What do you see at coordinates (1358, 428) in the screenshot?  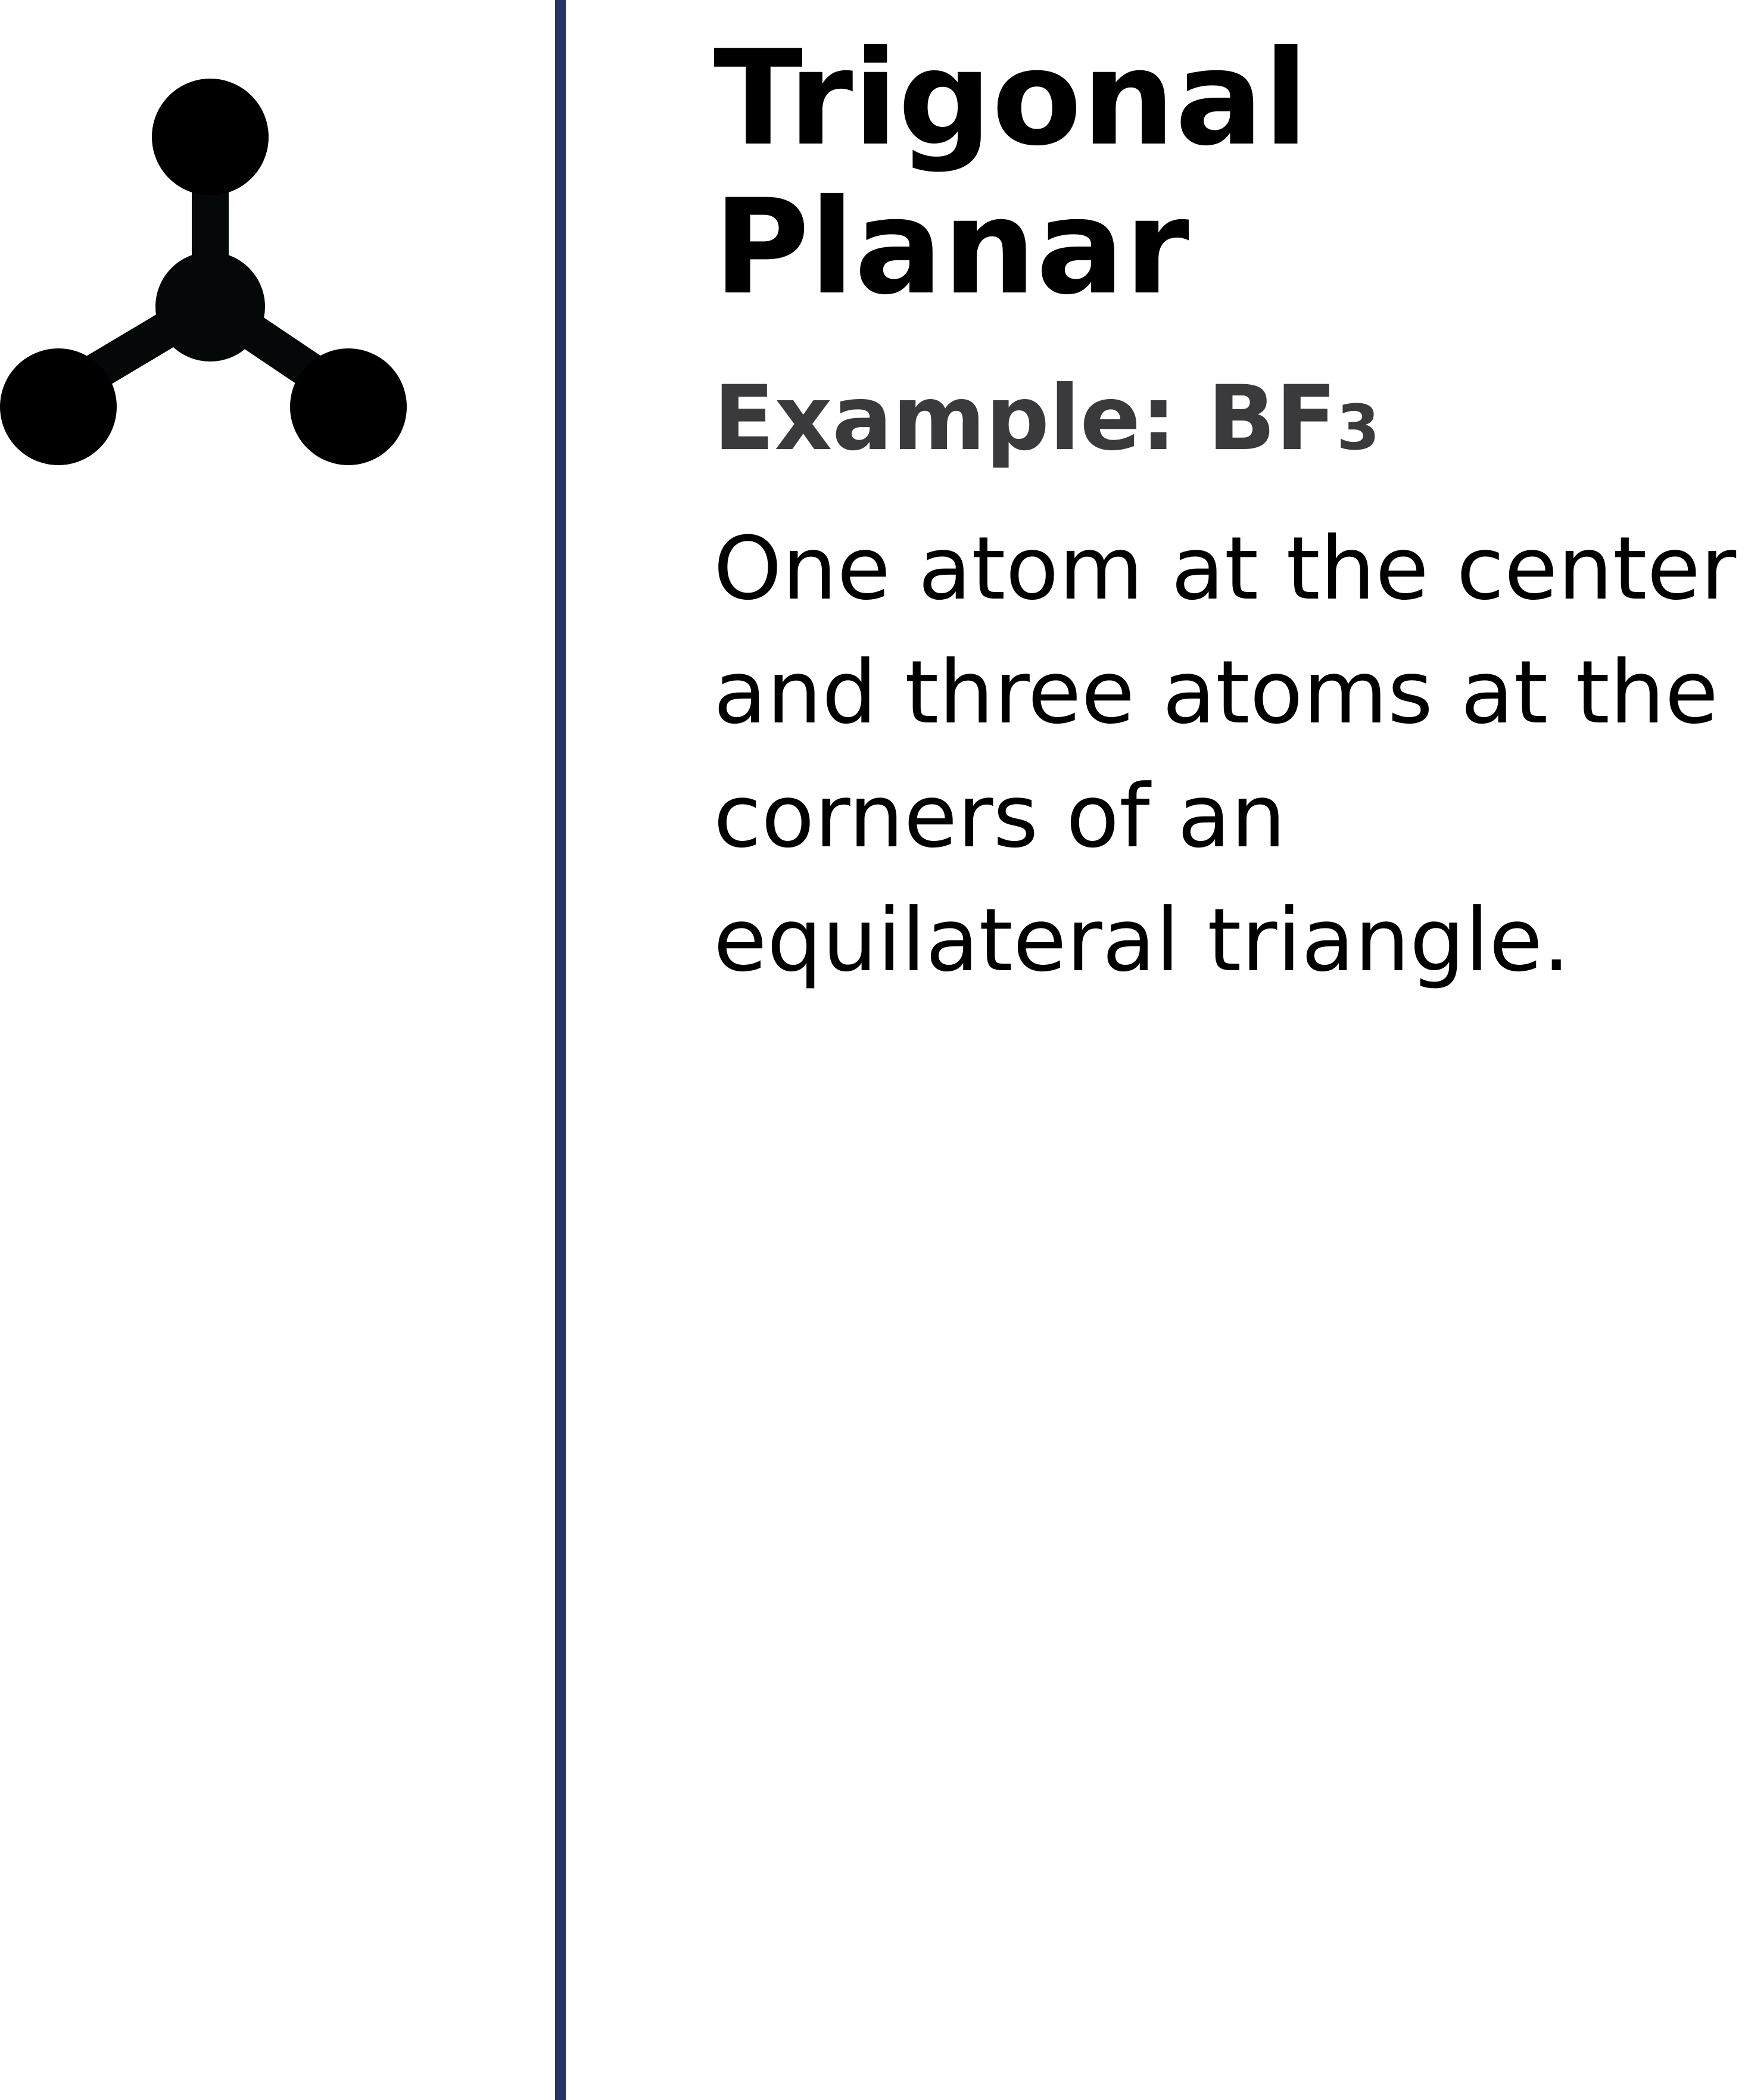 I see `example-formula-subscript: 3` at bounding box center [1358, 428].